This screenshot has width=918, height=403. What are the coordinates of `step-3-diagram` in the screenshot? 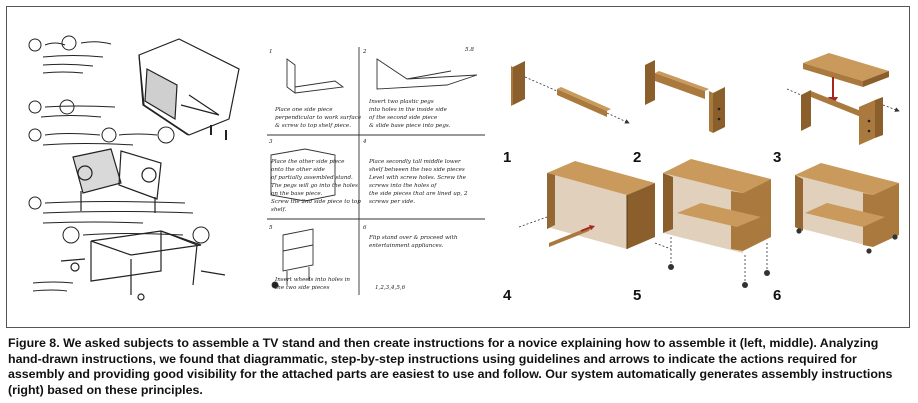 It's located at (843, 99).